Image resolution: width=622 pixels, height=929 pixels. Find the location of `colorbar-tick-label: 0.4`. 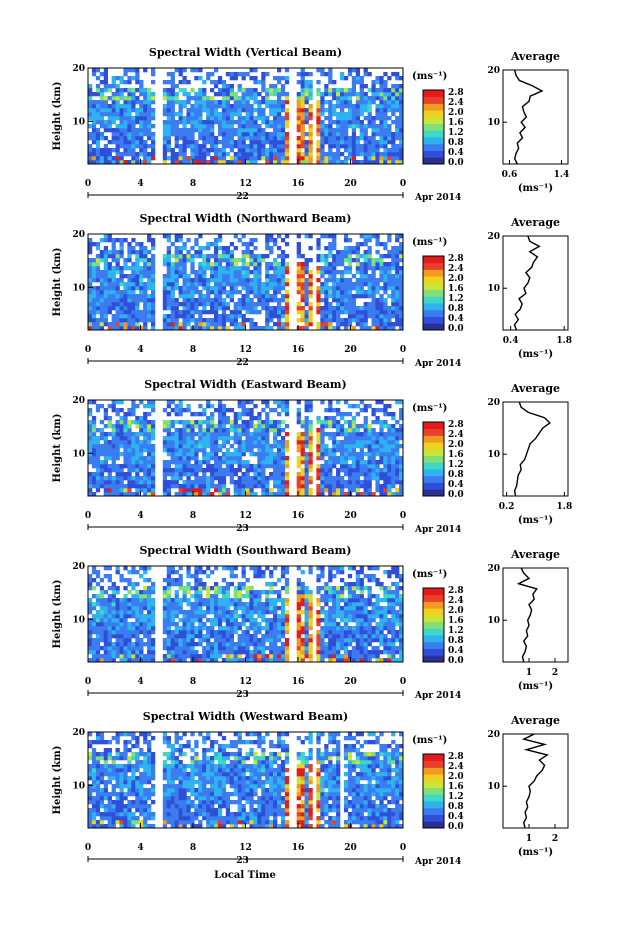

colorbar-tick-label: 0.4 is located at coordinates (456, 485).